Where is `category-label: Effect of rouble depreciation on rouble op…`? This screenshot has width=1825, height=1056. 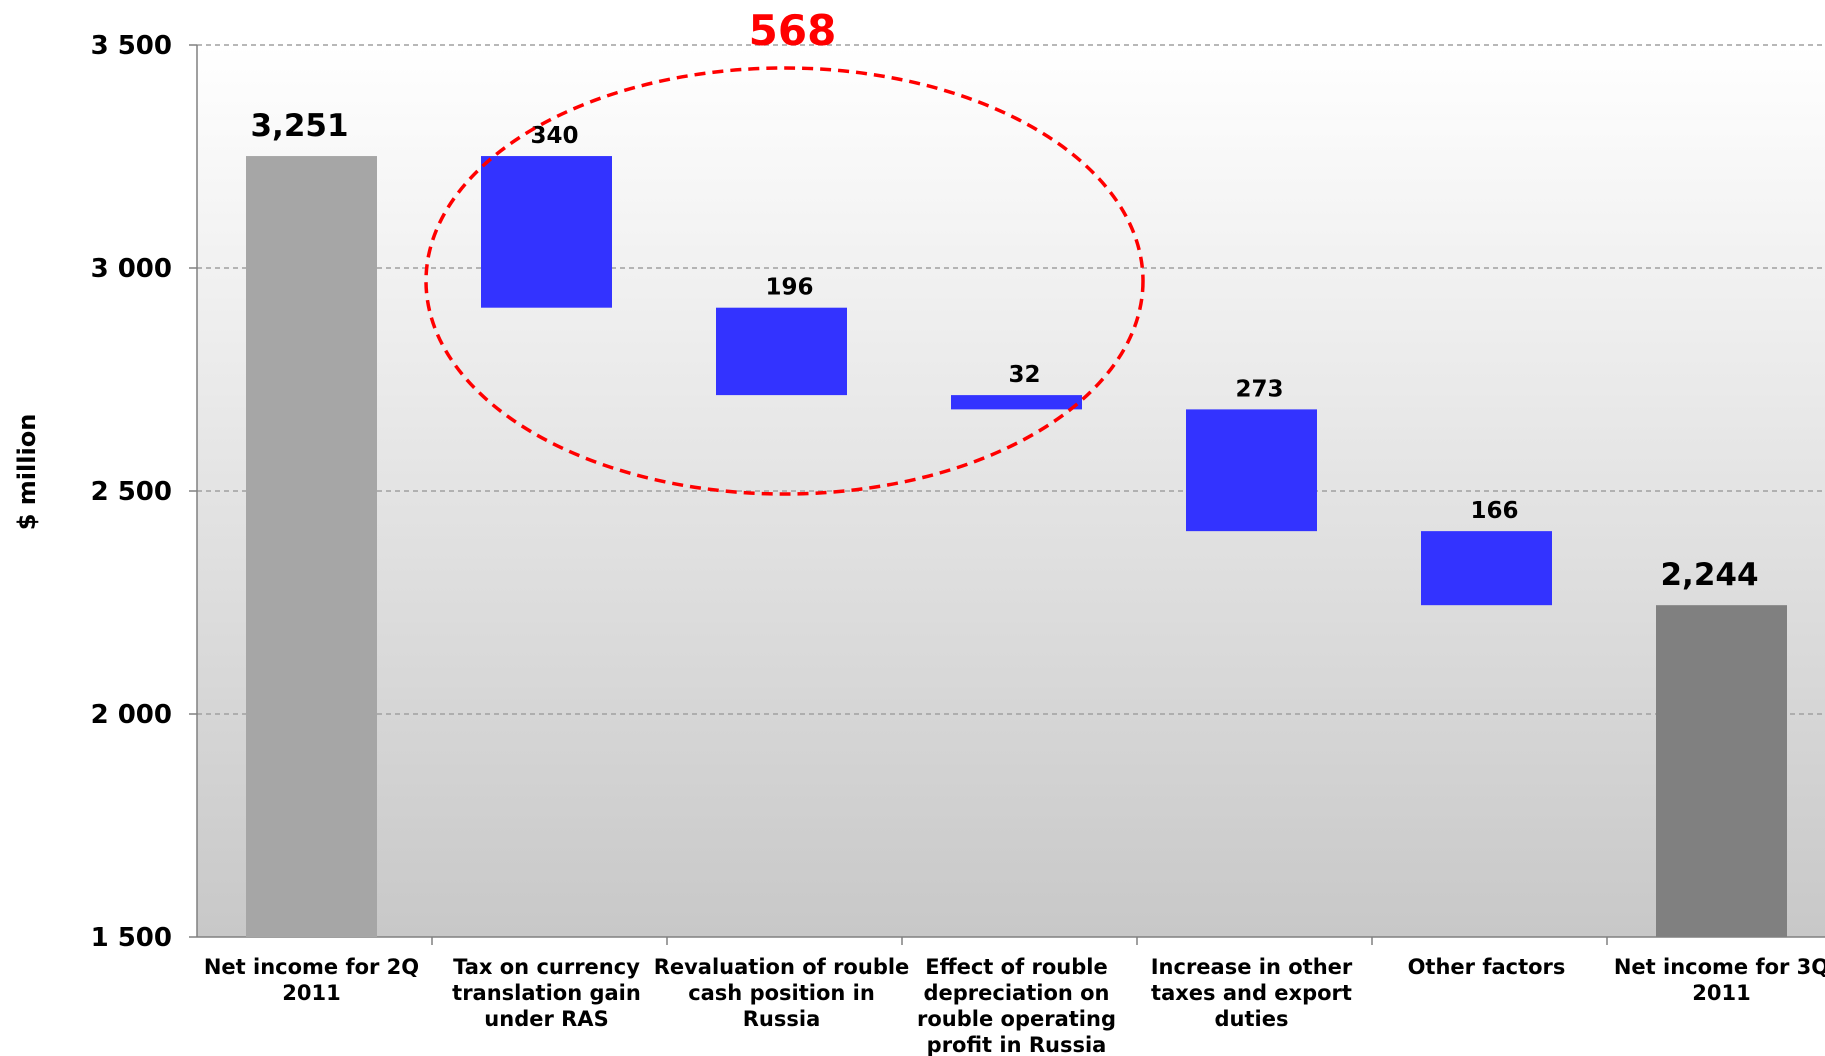
category-label: Effect of rouble depreciation on rouble op… is located at coordinates (1016, 1005).